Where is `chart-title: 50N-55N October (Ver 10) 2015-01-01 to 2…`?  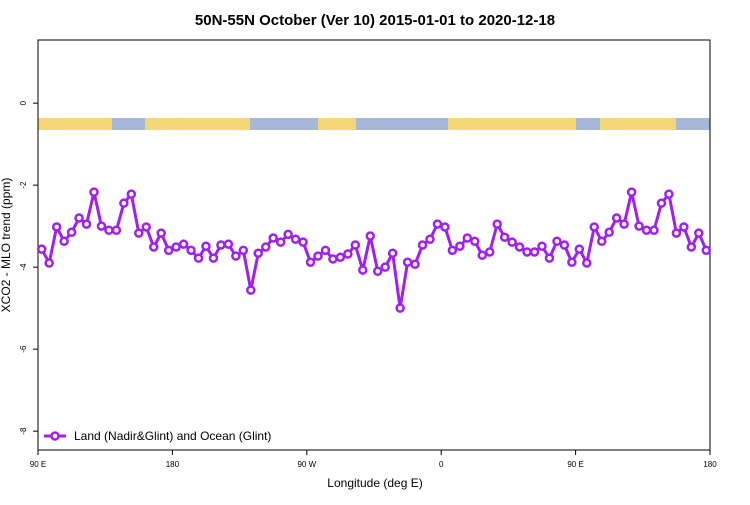
chart-title: 50N-55N October (Ver 10) 2015-01-01 to 2… is located at coordinates (375, 20).